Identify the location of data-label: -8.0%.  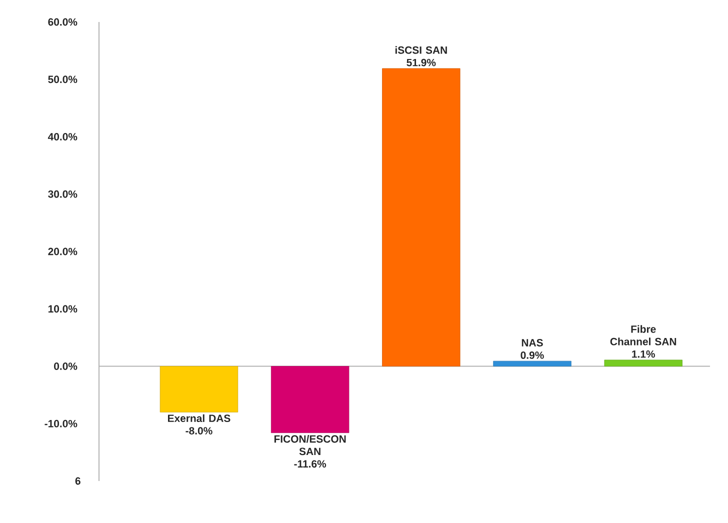
(199, 430).